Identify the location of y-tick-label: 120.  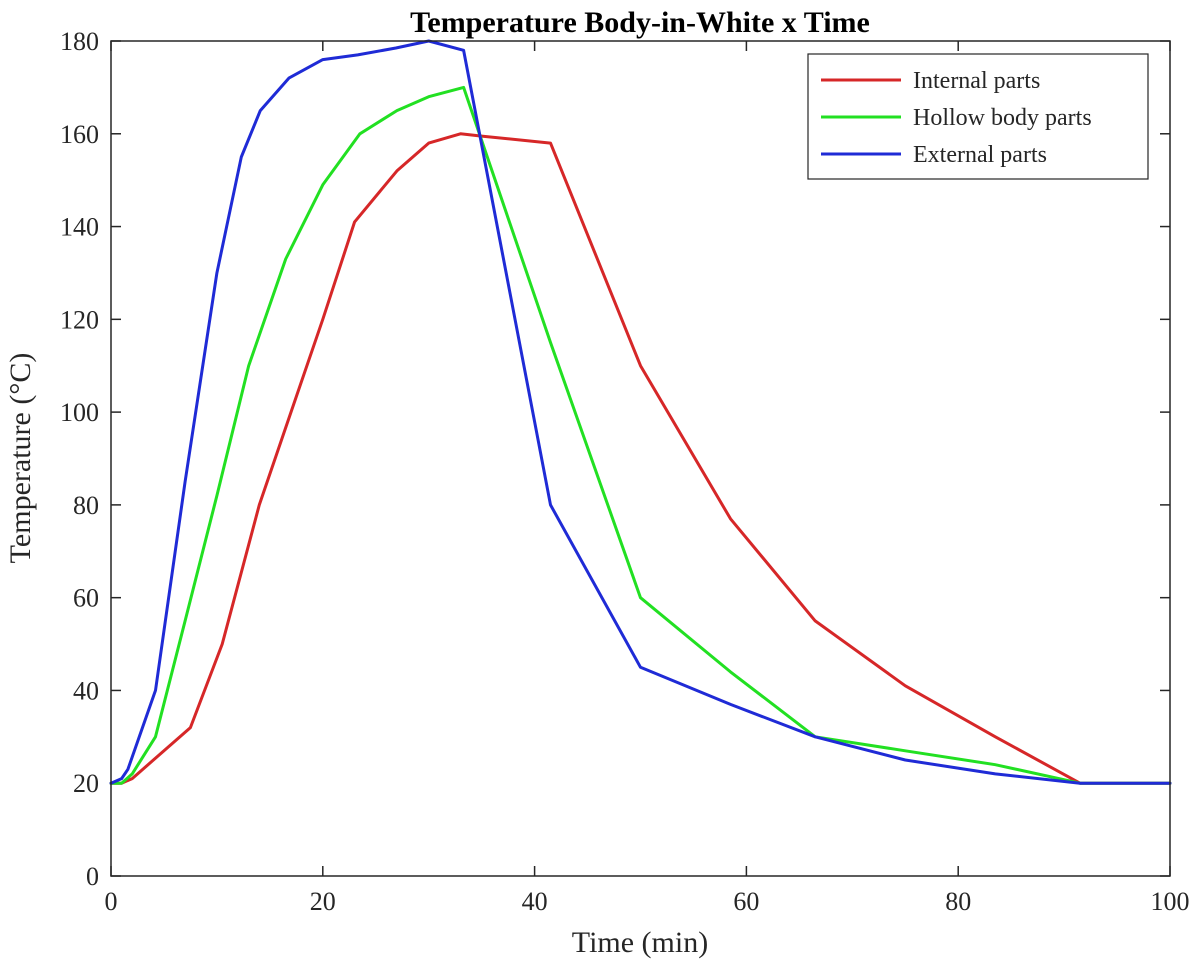
(79, 319).